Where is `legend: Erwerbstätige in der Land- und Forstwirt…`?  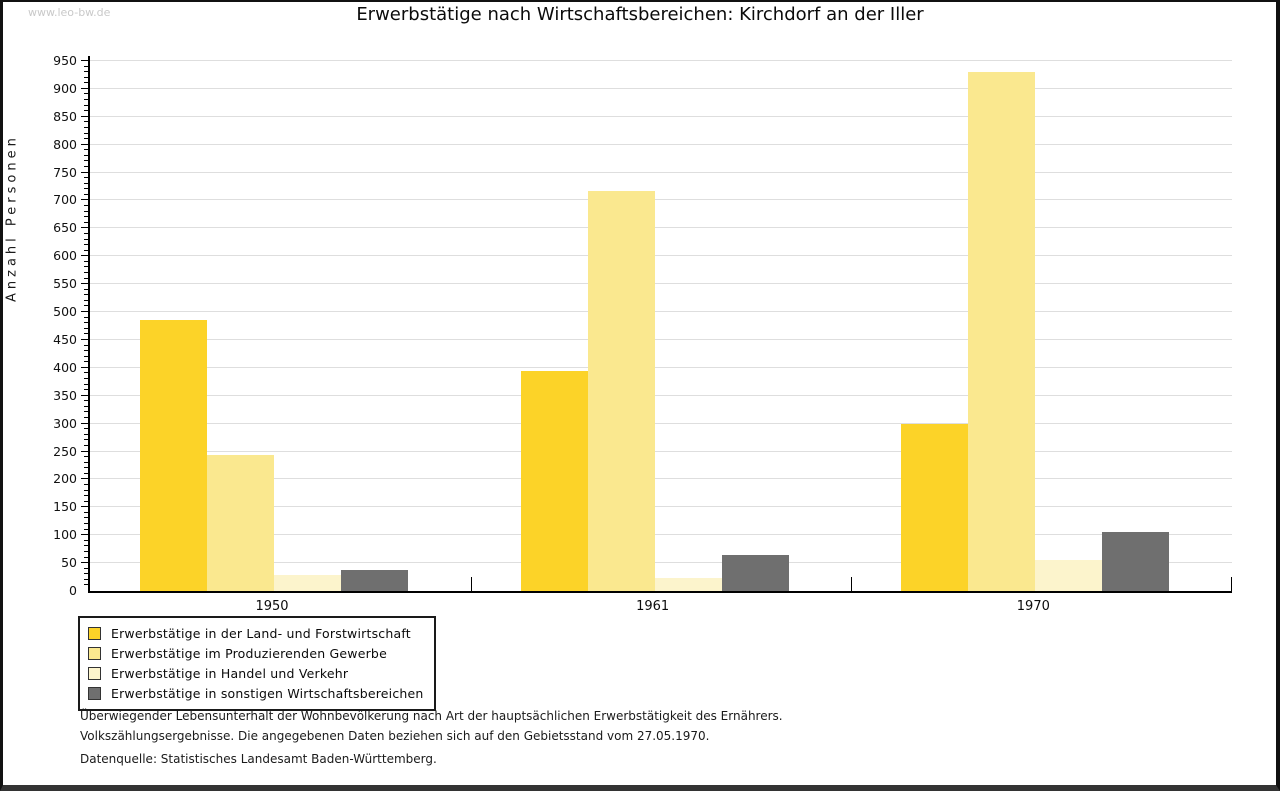
legend: Erwerbstätige in der Land- und Forstwirt… is located at coordinates (257, 663).